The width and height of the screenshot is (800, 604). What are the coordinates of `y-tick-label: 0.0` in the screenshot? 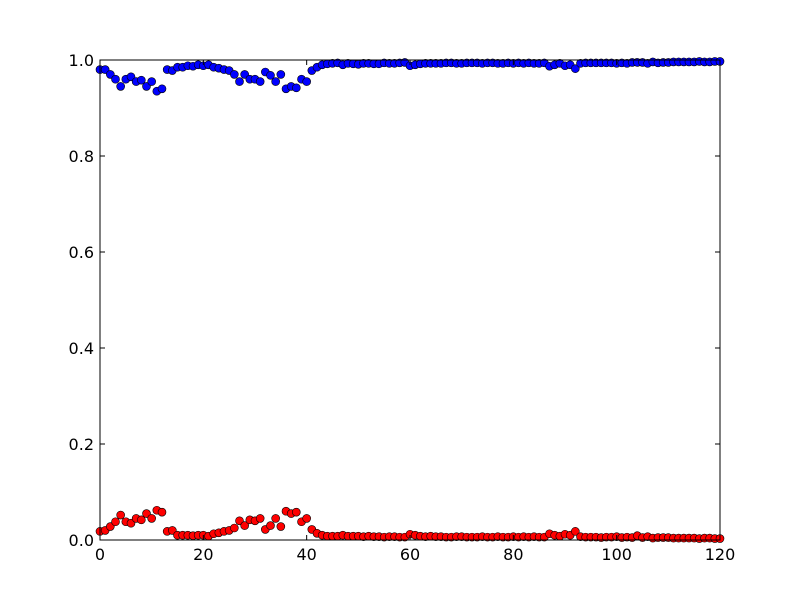 It's located at (81, 540).